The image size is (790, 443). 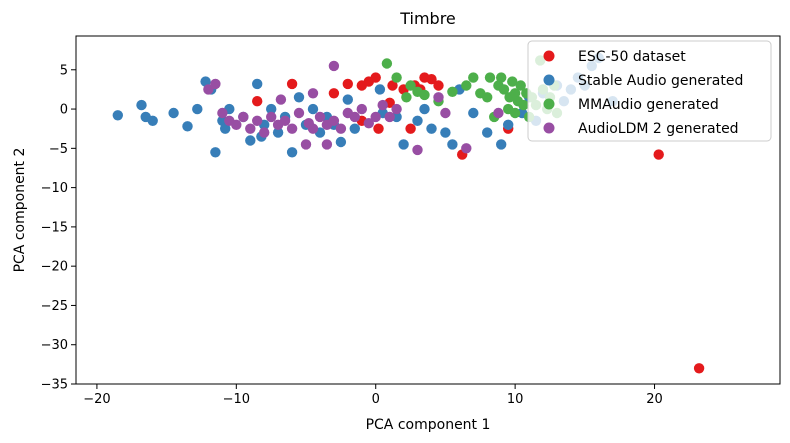 What do you see at coordinates (96, 399) in the screenshot?
I see `x-tick-label: −20` at bounding box center [96, 399].